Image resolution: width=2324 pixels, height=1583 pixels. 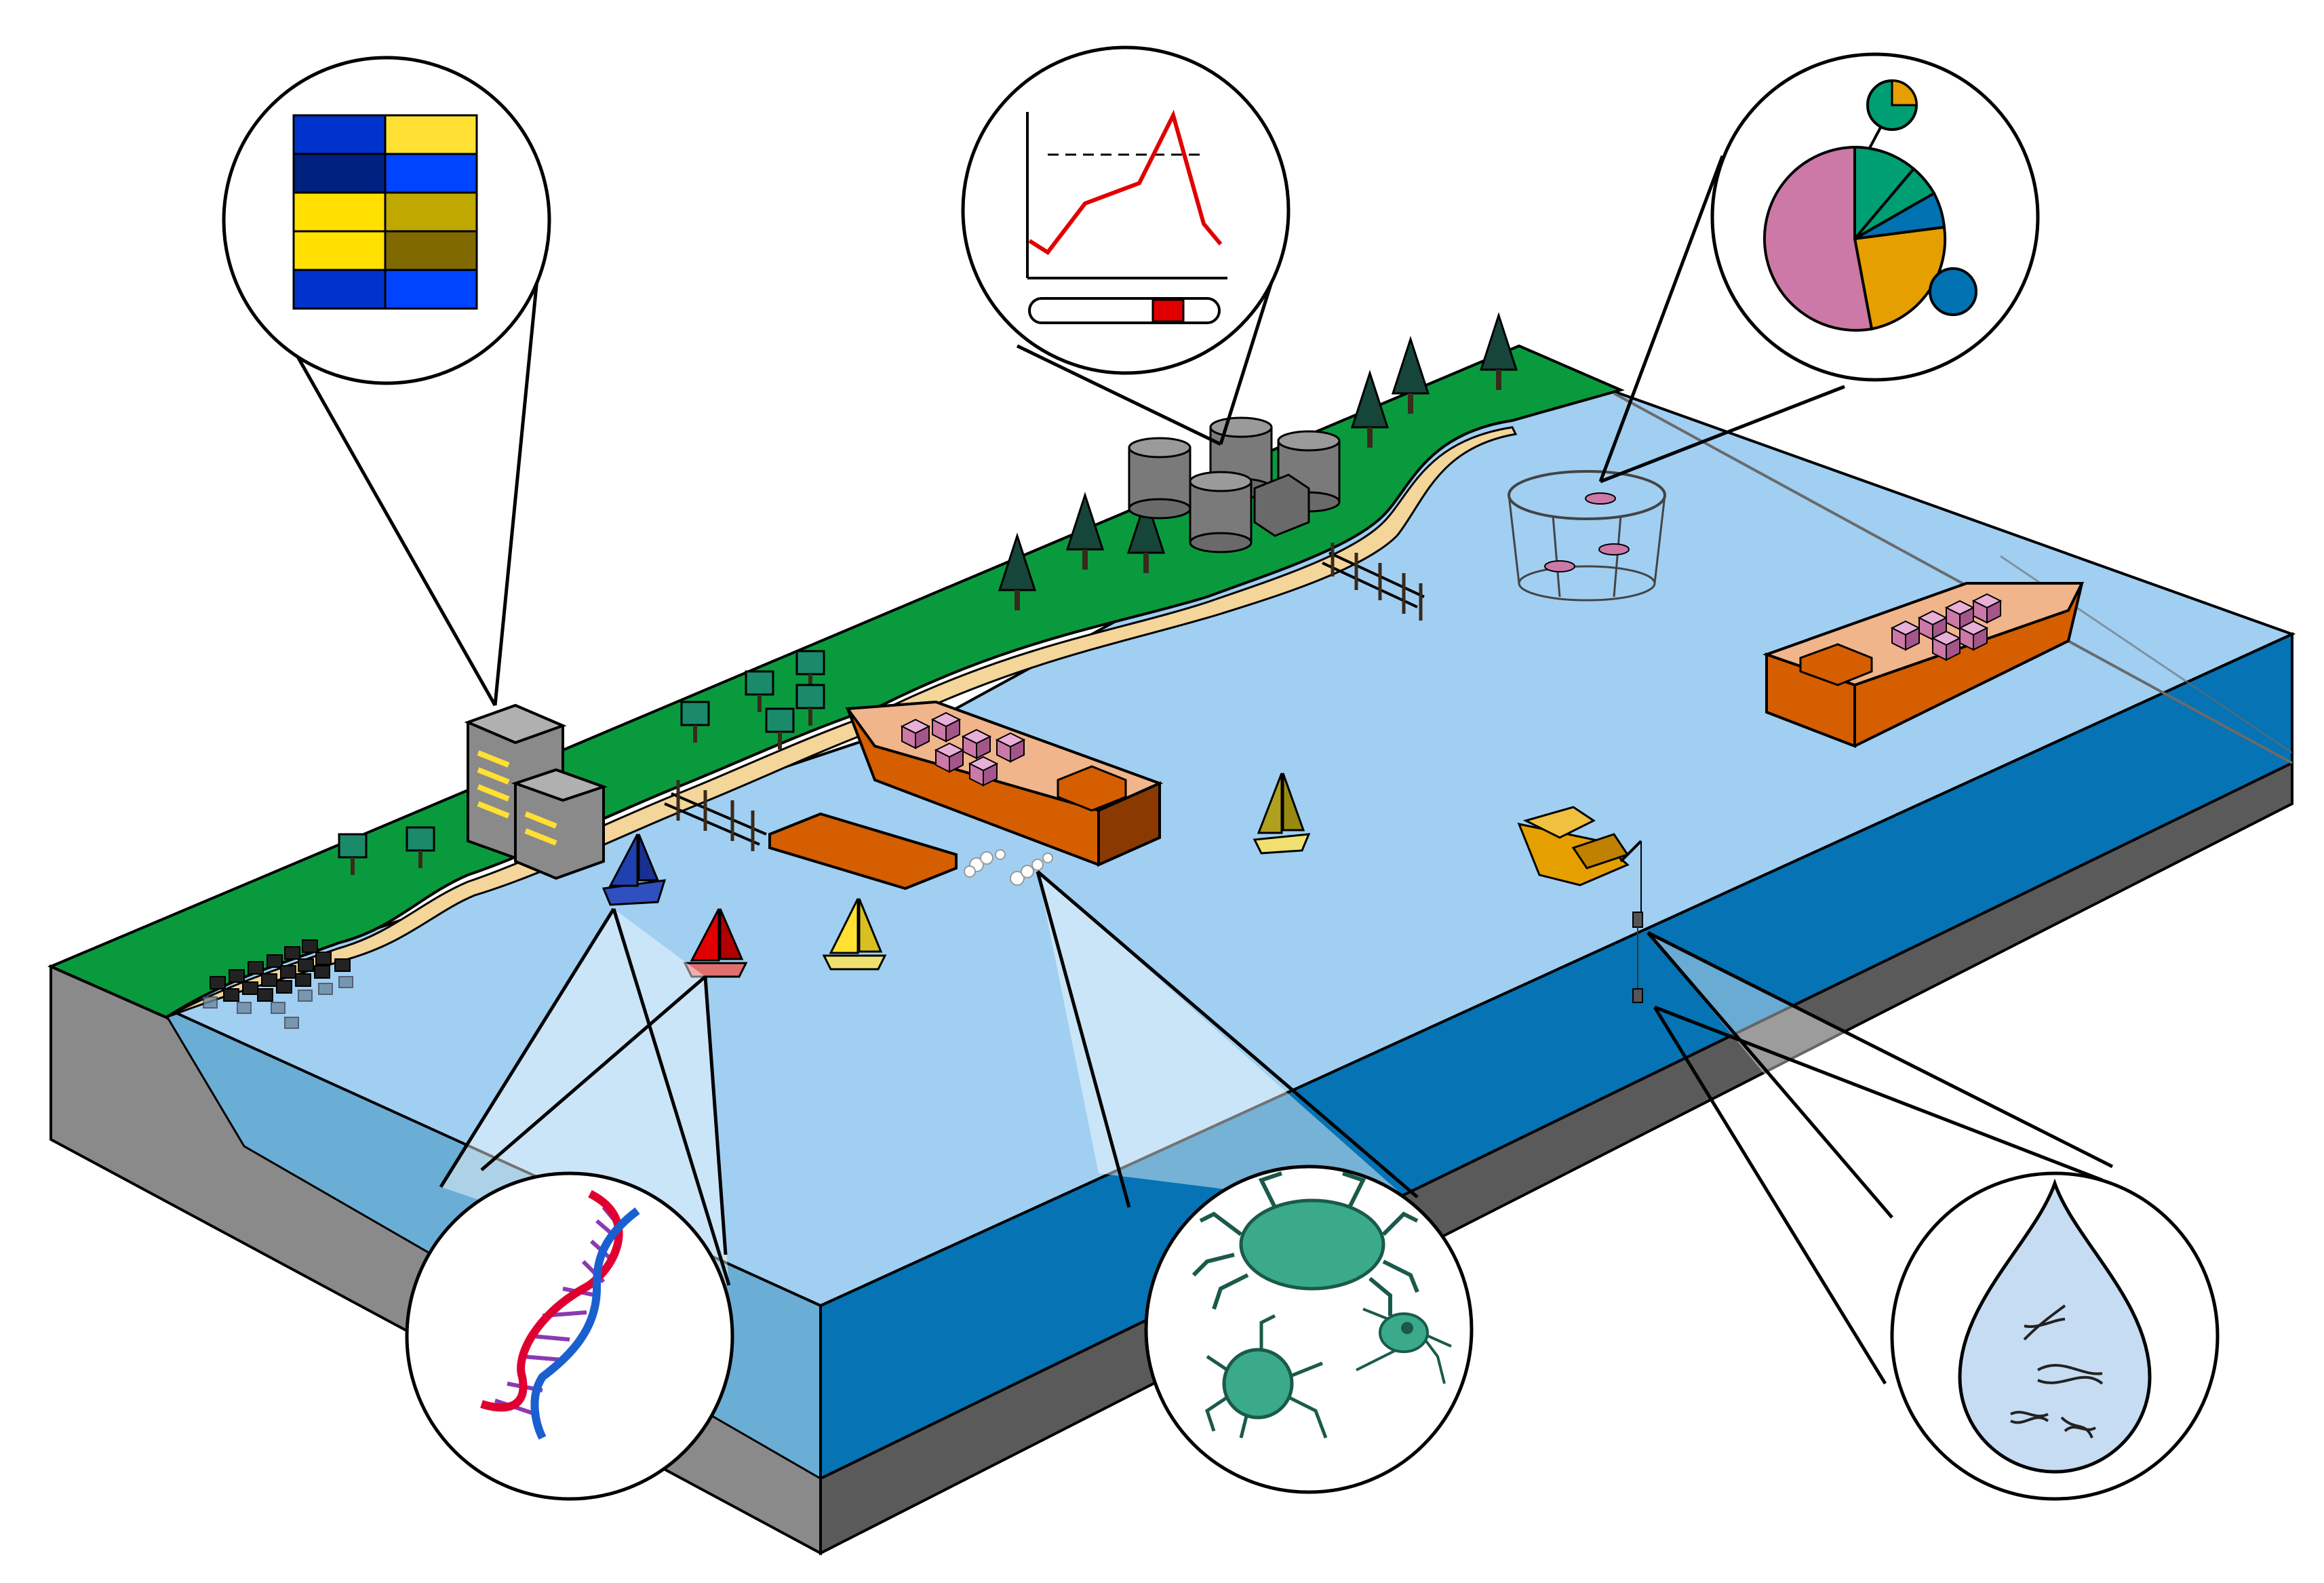 I want to click on sailboats, so click(x=956, y=876).